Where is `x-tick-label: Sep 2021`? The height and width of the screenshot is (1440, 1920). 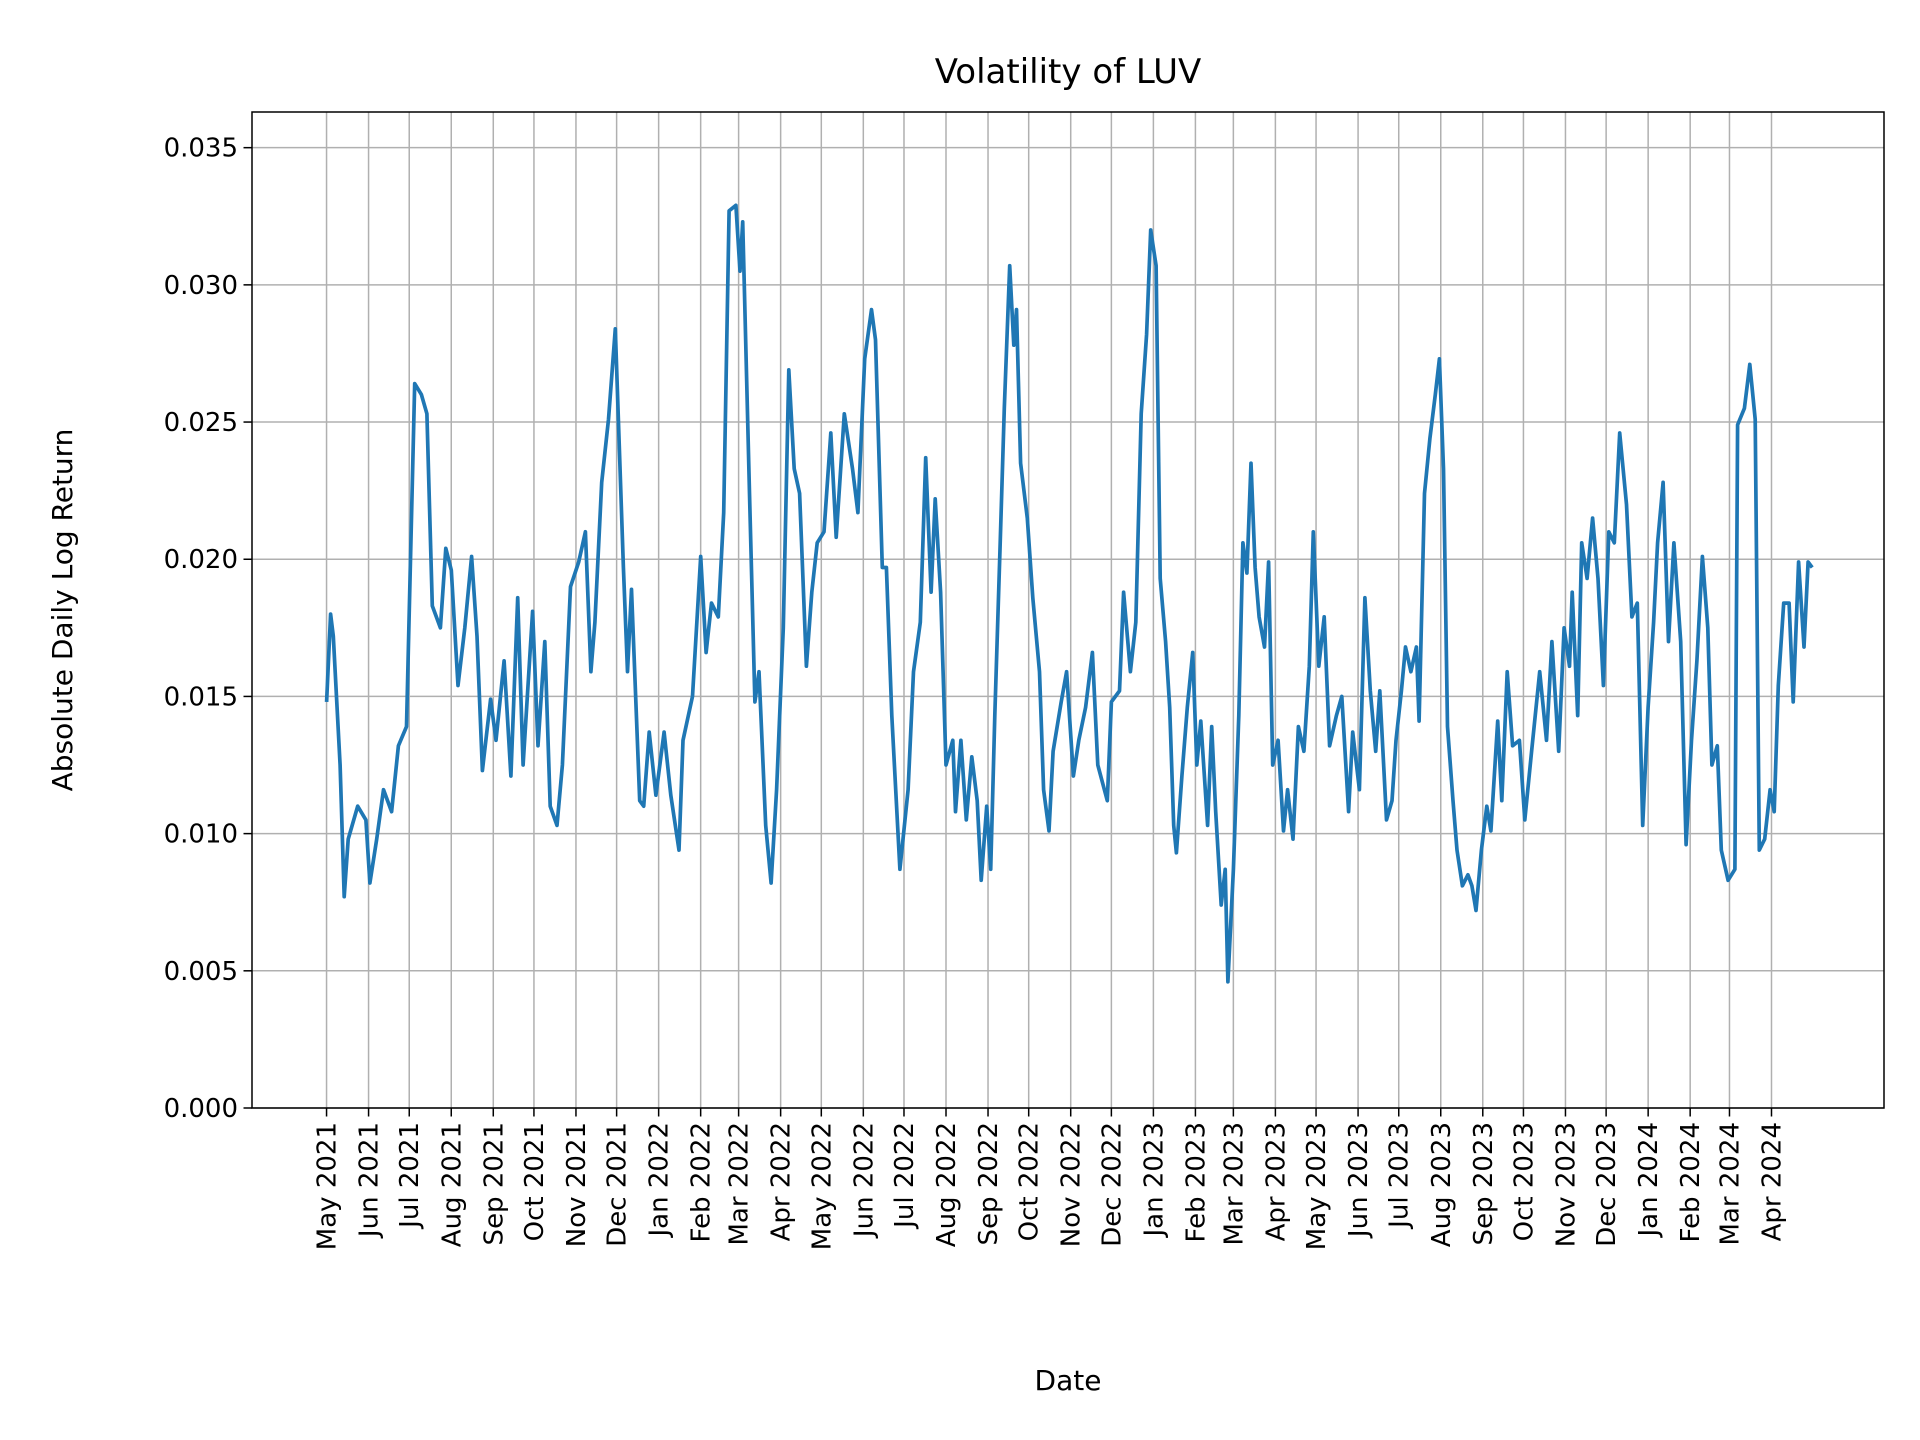
x-tick-label: Sep 2021 is located at coordinates (494, 1183).